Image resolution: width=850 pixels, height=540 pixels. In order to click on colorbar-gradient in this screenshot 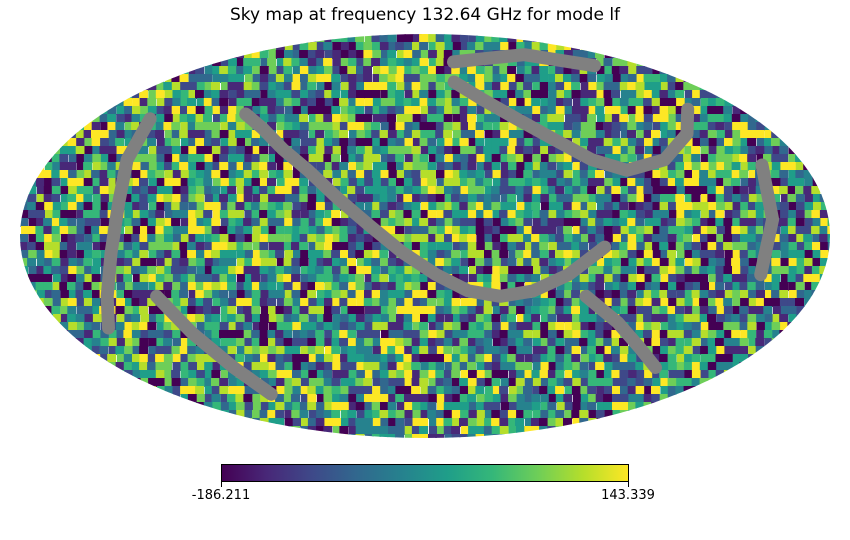, I will do `click(425, 473)`.